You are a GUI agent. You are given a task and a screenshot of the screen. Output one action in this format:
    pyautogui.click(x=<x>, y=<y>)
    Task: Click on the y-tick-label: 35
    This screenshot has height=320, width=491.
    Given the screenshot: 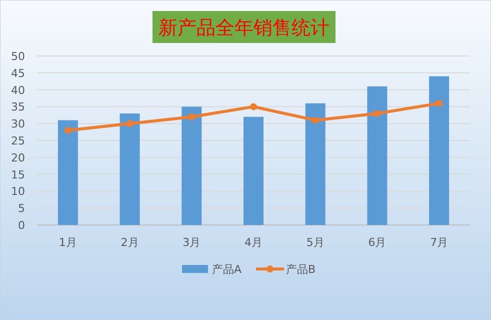 What is the action you would take?
    pyautogui.click(x=18, y=107)
    